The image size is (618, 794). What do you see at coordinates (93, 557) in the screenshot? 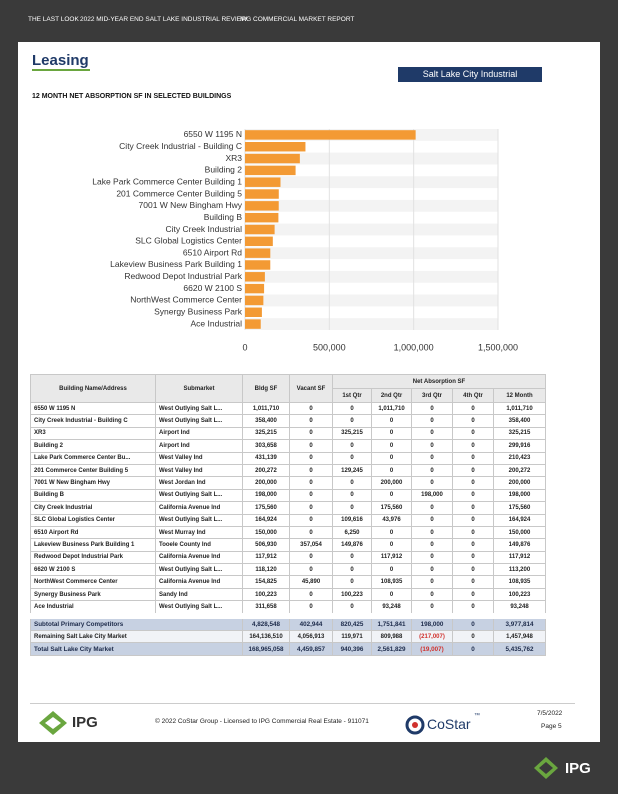
I see `table-cell: Redwood Depot Industrial Park` at bounding box center [93, 557].